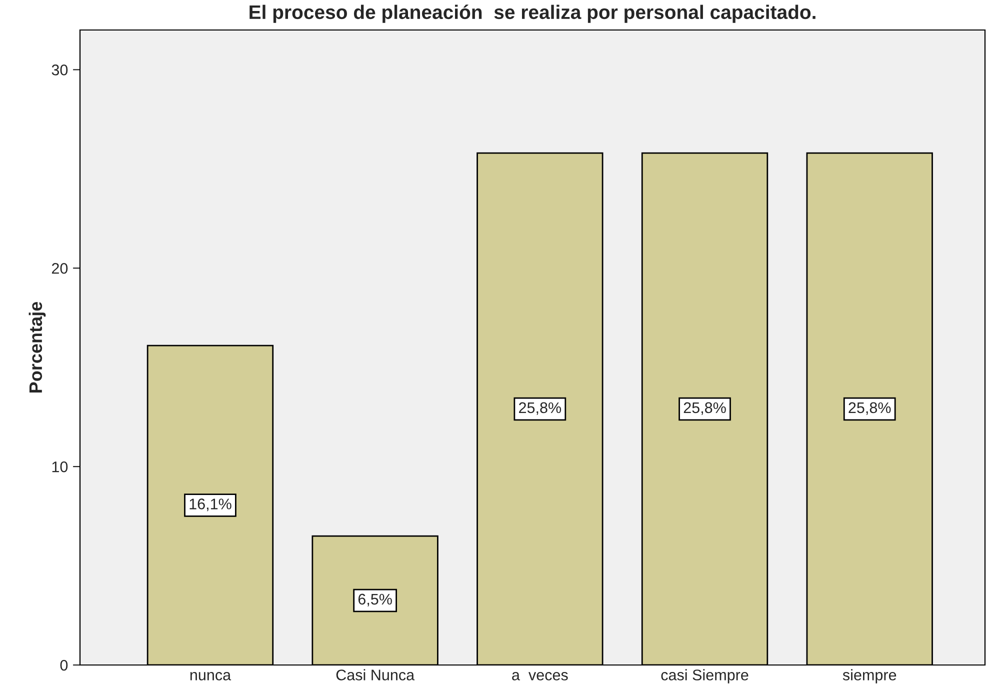 Image resolution: width=987 pixels, height=695 pixels. What do you see at coordinates (211, 505) in the screenshot?
I see `data-label: 16,1%` at bounding box center [211, 505].